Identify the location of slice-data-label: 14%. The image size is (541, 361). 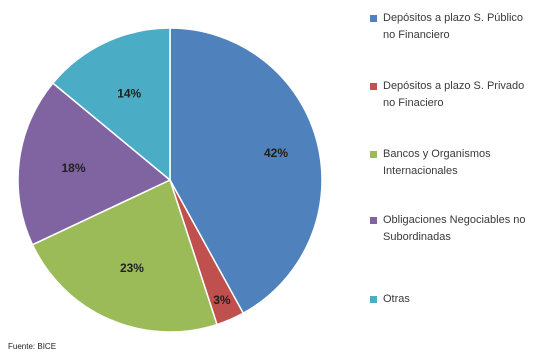
(129, 93).